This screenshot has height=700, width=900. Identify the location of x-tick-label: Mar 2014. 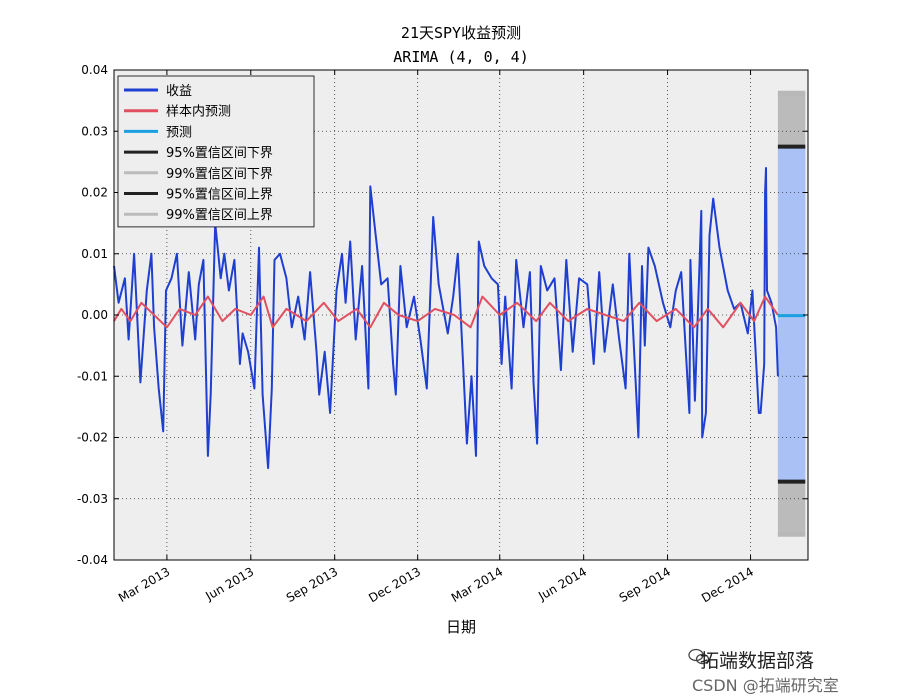
(477, 584).